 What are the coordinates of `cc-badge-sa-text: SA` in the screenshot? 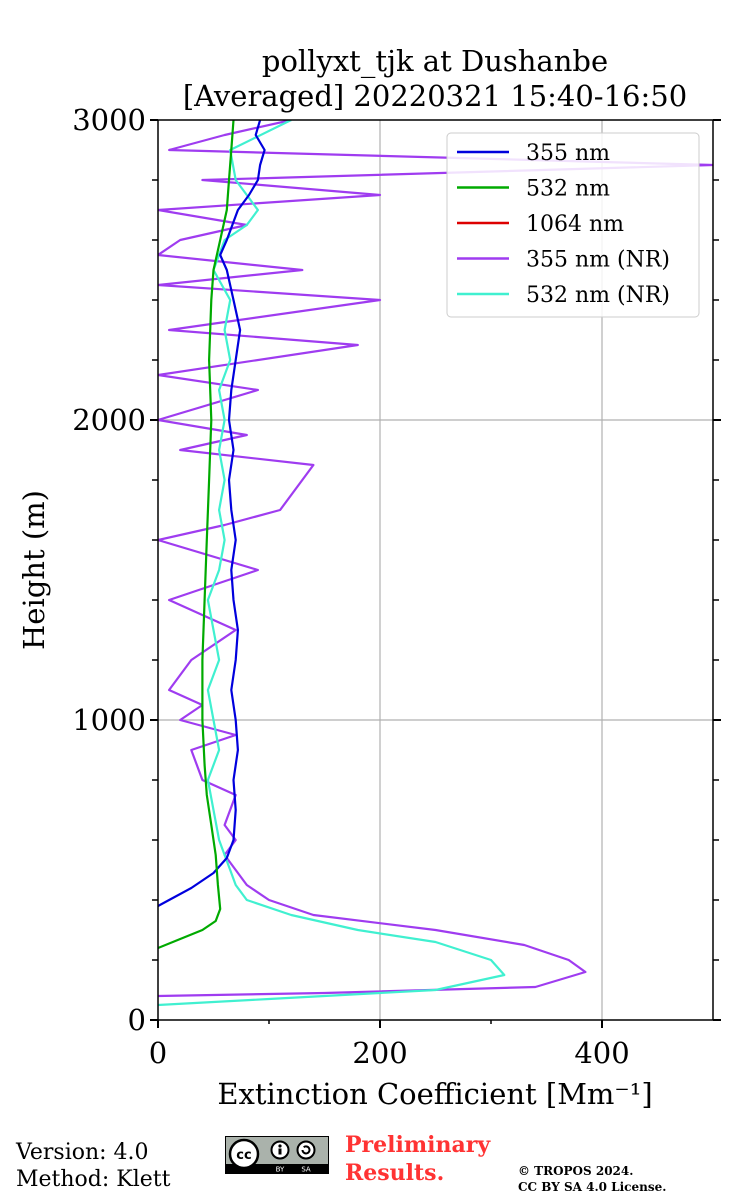 It's located at (306, 1170).